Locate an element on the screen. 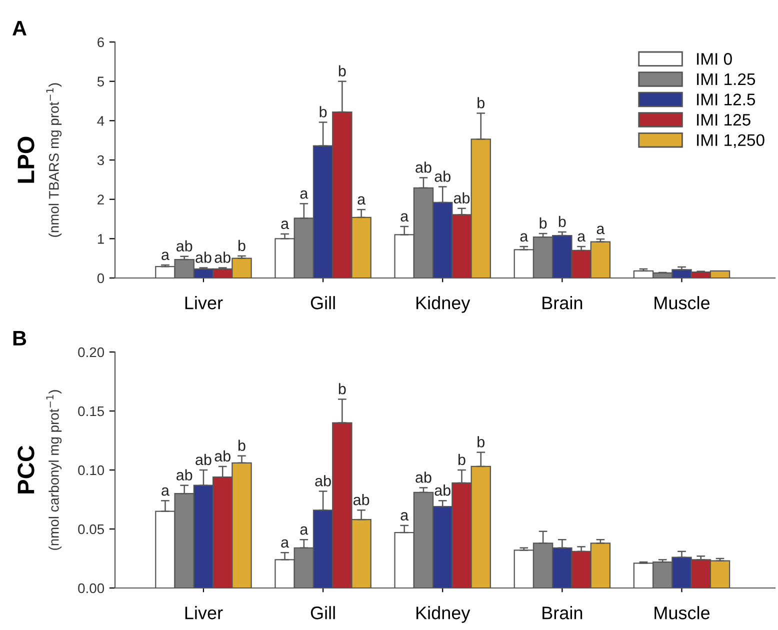 This screenshot has height=630, width=778. chart-title: B is located at coordinates (19, 338).